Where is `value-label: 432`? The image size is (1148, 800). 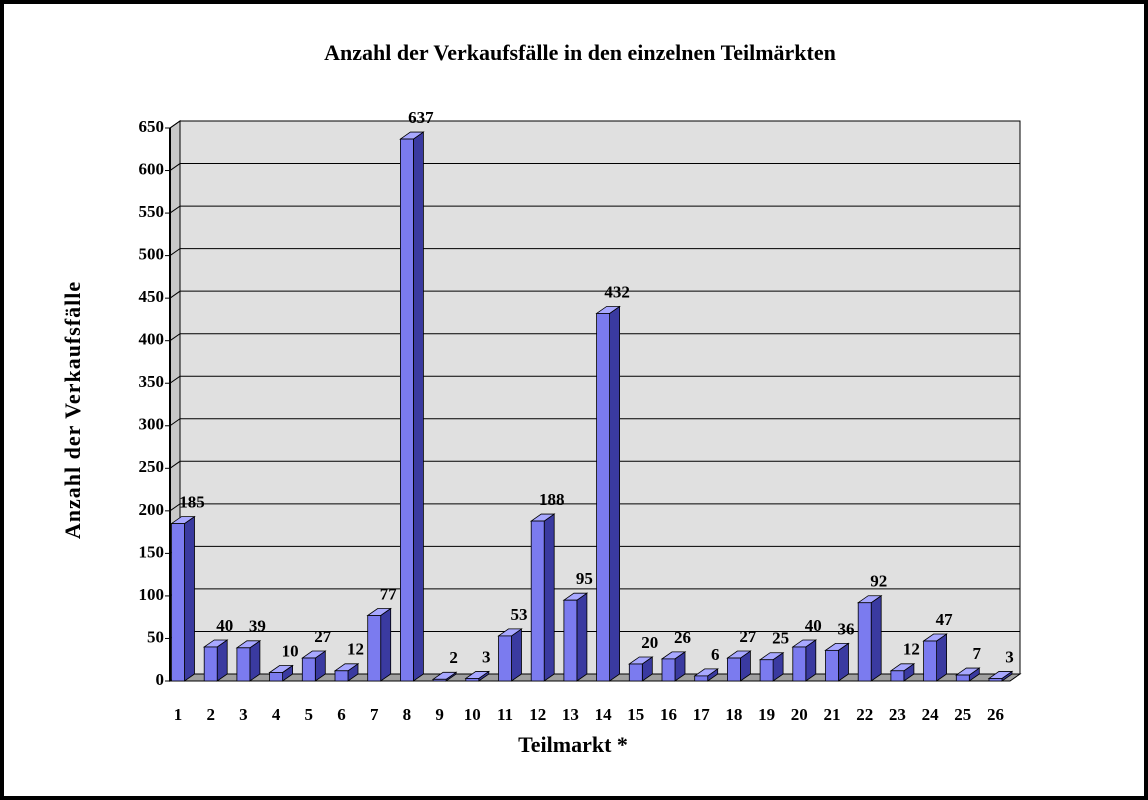 value-label: 432 is located at coordinates (617, 291).